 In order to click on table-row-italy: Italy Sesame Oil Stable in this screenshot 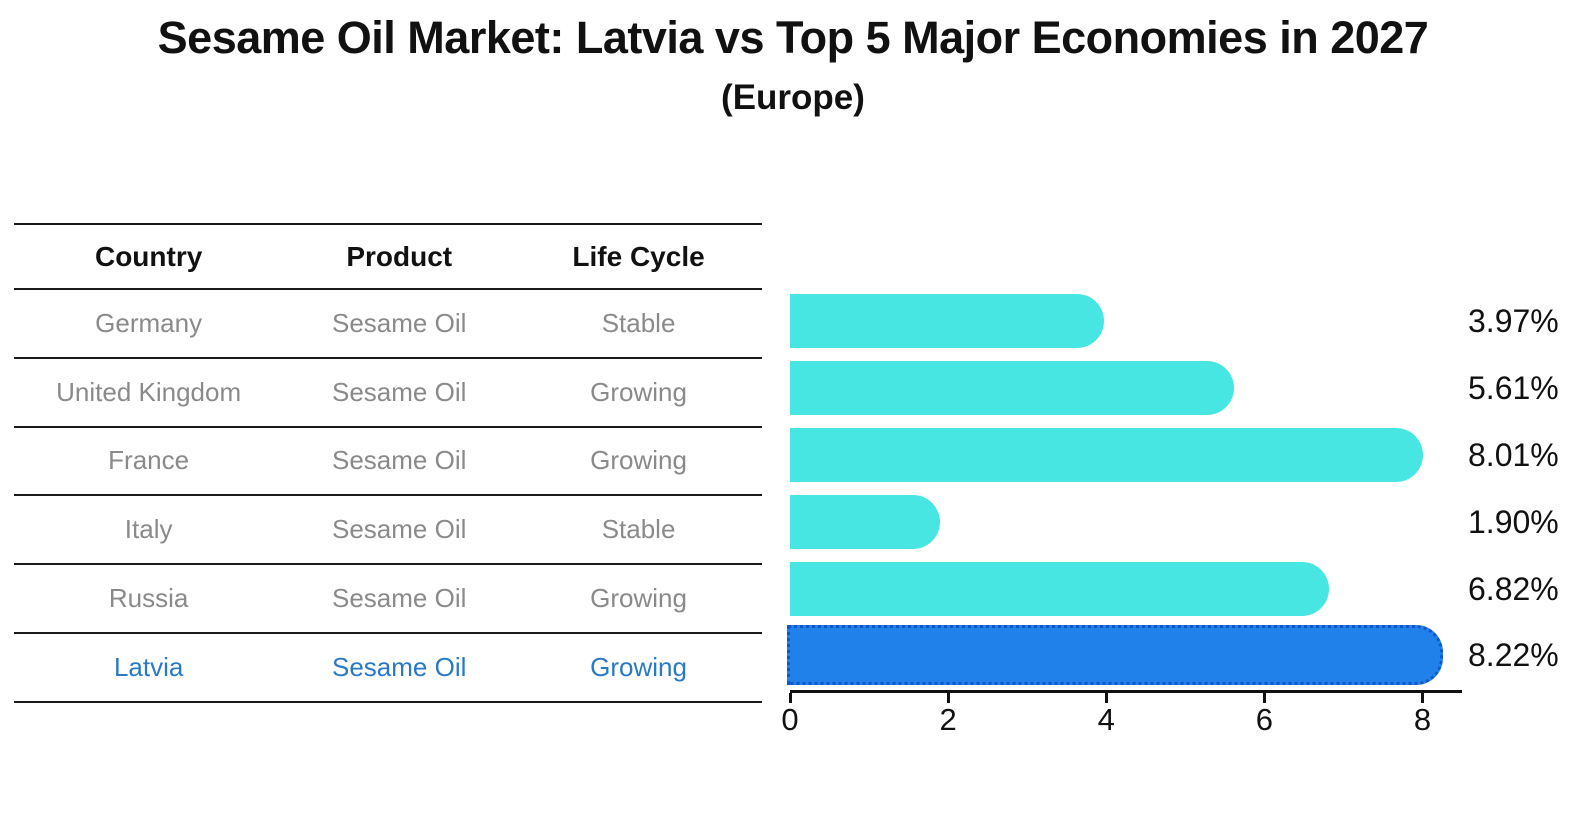, I will do `click(388, 531)`.